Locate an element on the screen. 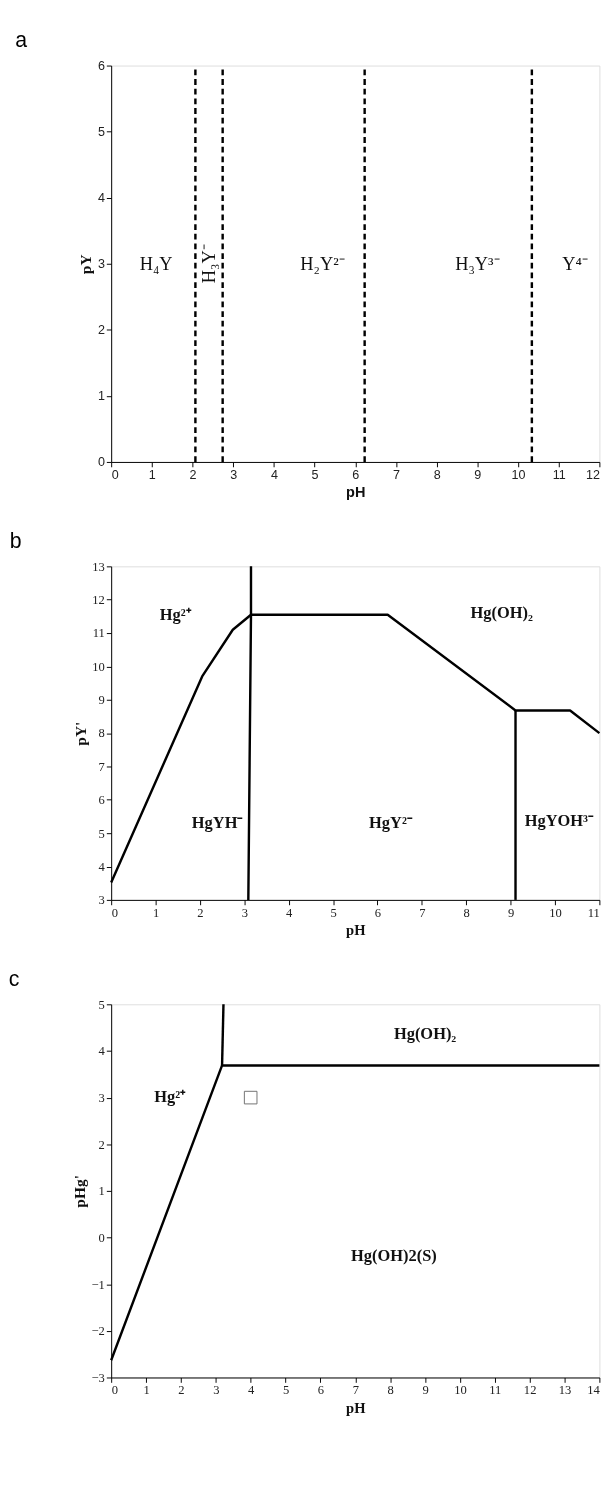 The width and height of the screenshot is (611, 1504). y-axis-title: pY is located at coordinates (86, 264).